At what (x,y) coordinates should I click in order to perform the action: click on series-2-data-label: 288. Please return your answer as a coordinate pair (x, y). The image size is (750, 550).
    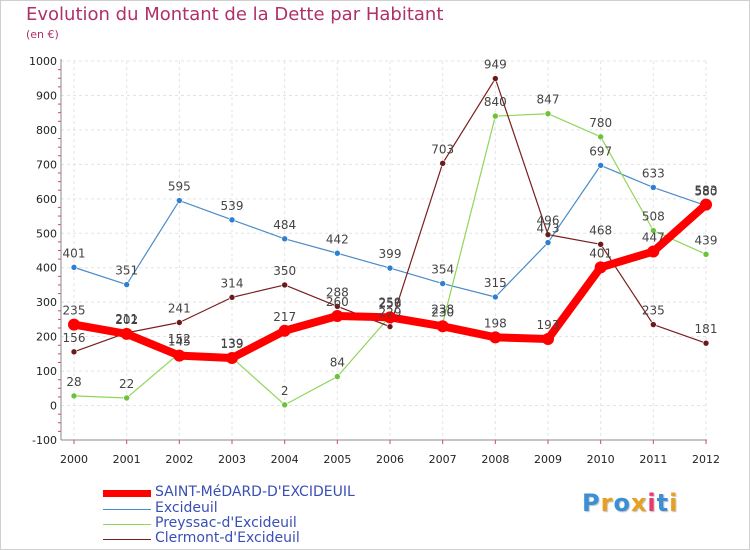
    Looking at the image, I should click on (337, 292).